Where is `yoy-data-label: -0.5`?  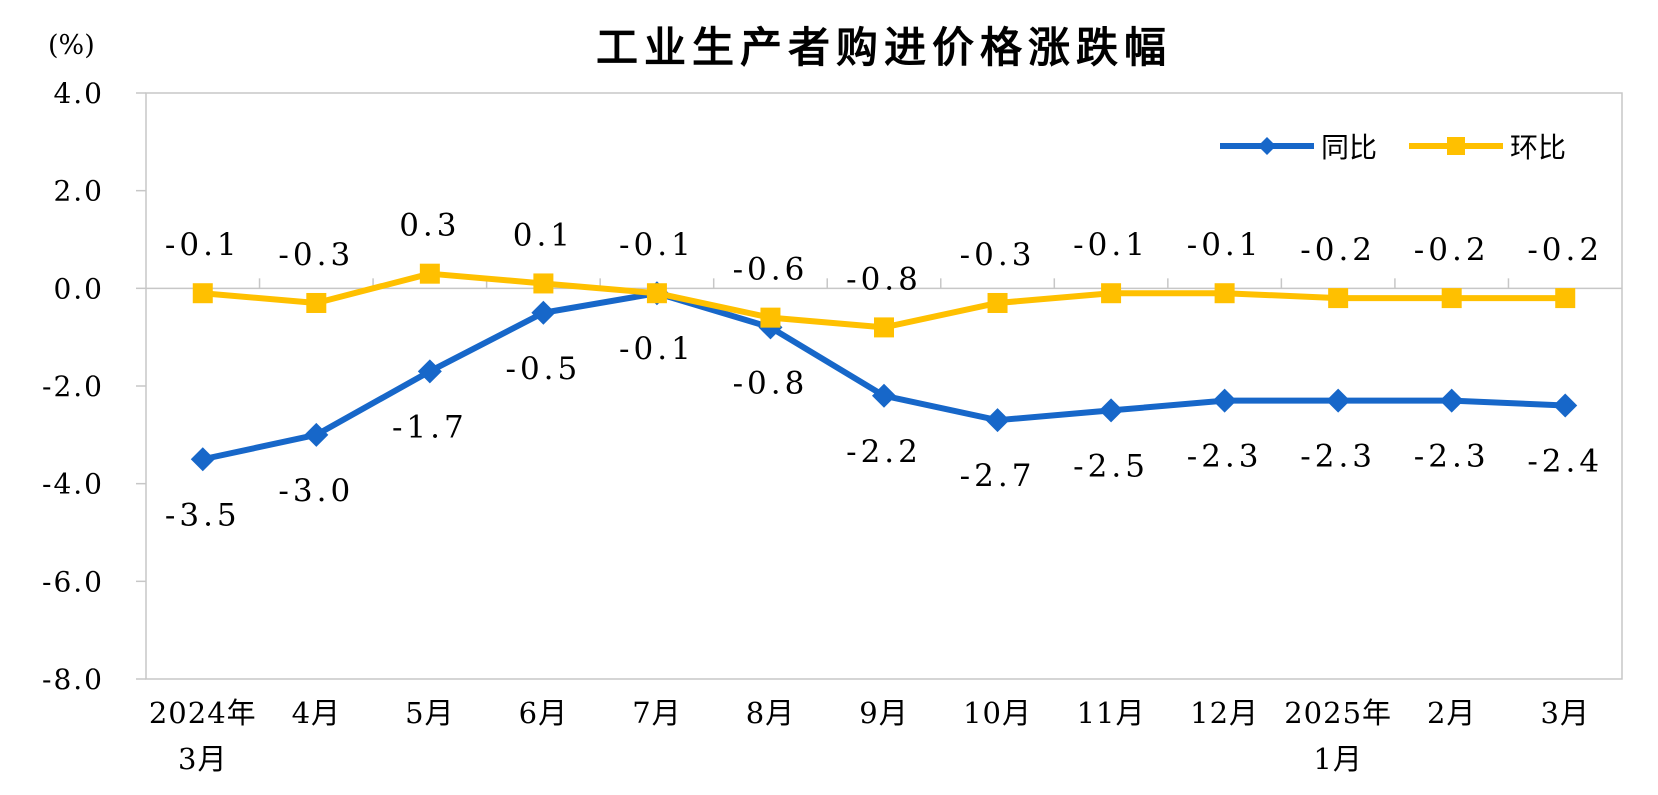
yoy-data-label: -0.5 is located at coordinates (543, 369).